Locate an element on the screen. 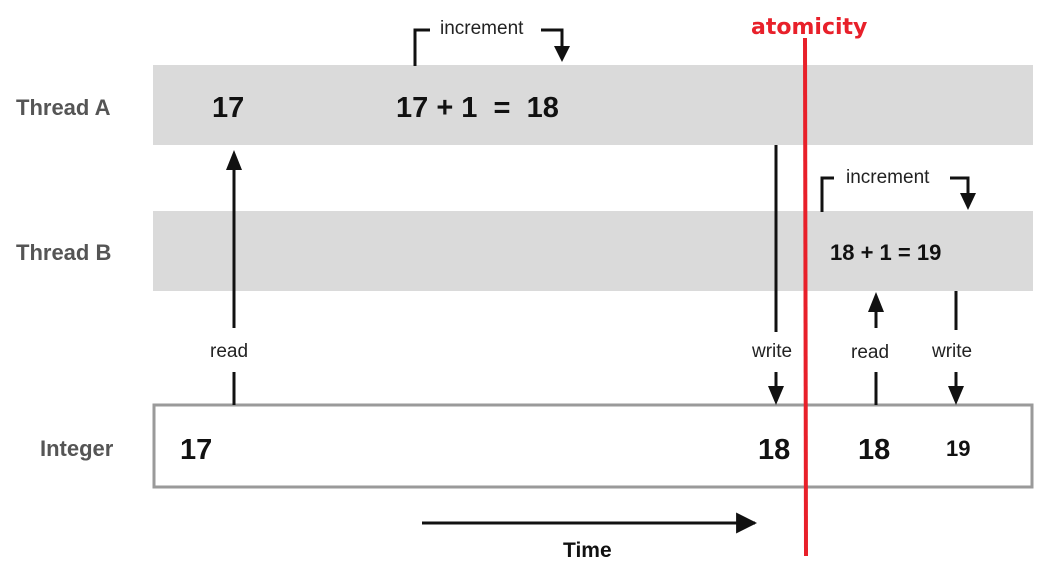 This screenshot has height=581, width=1051. write-a-label: write is located at coordinates (771, 351).